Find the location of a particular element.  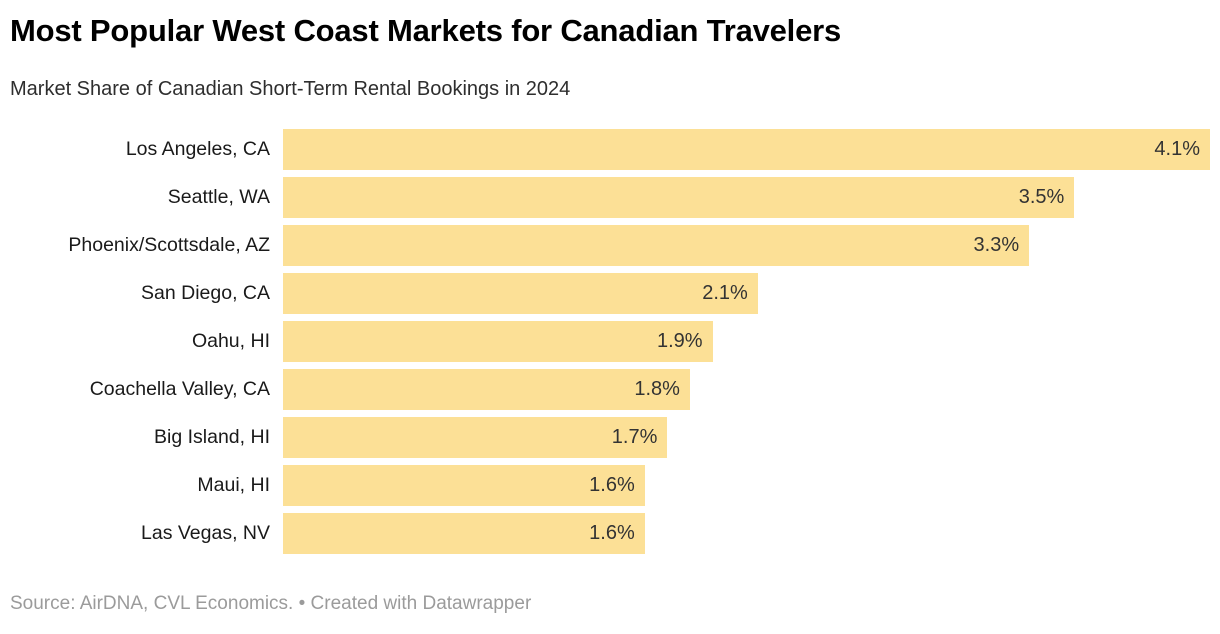

bar: 1.8% is located at coordinates (486, 389).